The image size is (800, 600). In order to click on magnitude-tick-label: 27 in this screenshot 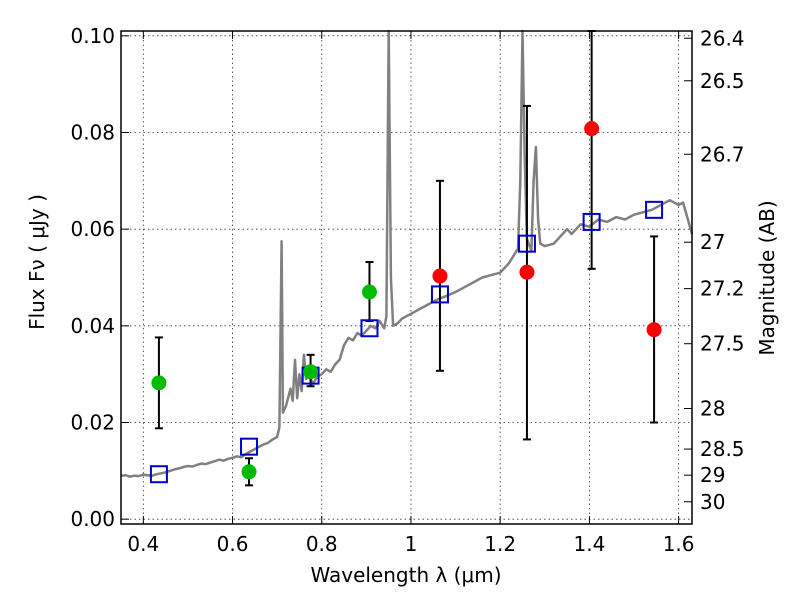, I will do `click(712, 242)`.